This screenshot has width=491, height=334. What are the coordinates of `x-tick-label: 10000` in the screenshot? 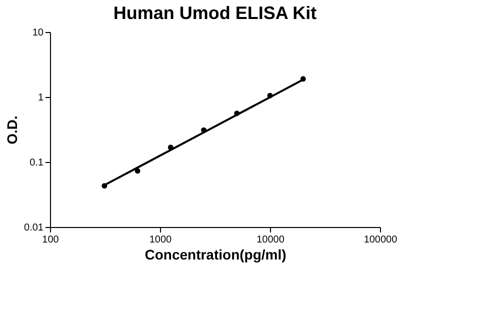 It's located at (270, 240).